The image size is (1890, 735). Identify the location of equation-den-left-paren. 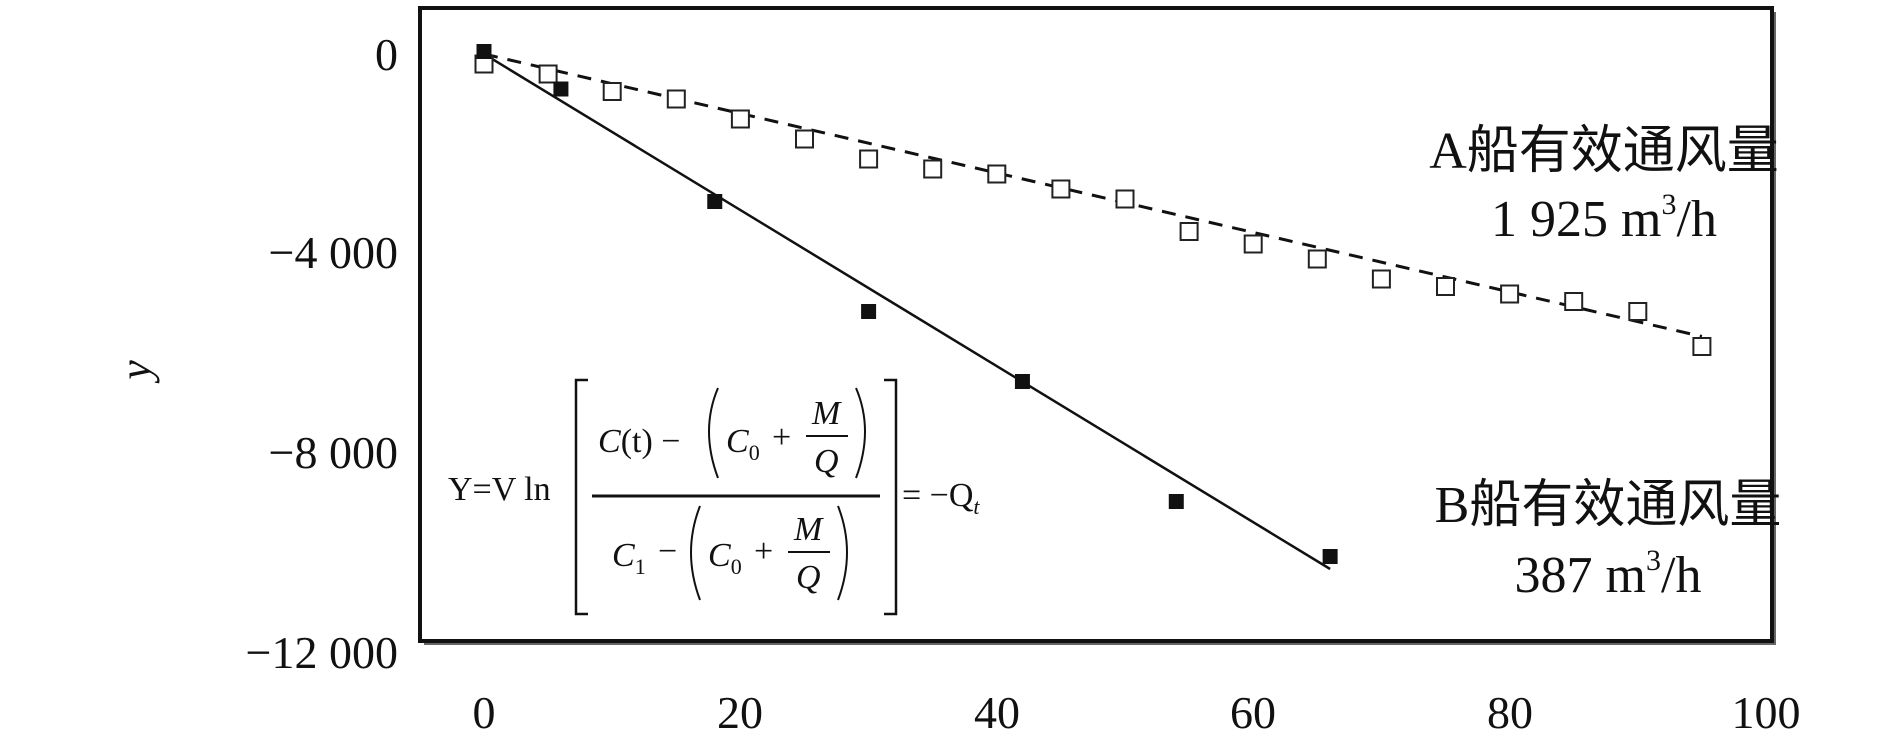
(695, 553).